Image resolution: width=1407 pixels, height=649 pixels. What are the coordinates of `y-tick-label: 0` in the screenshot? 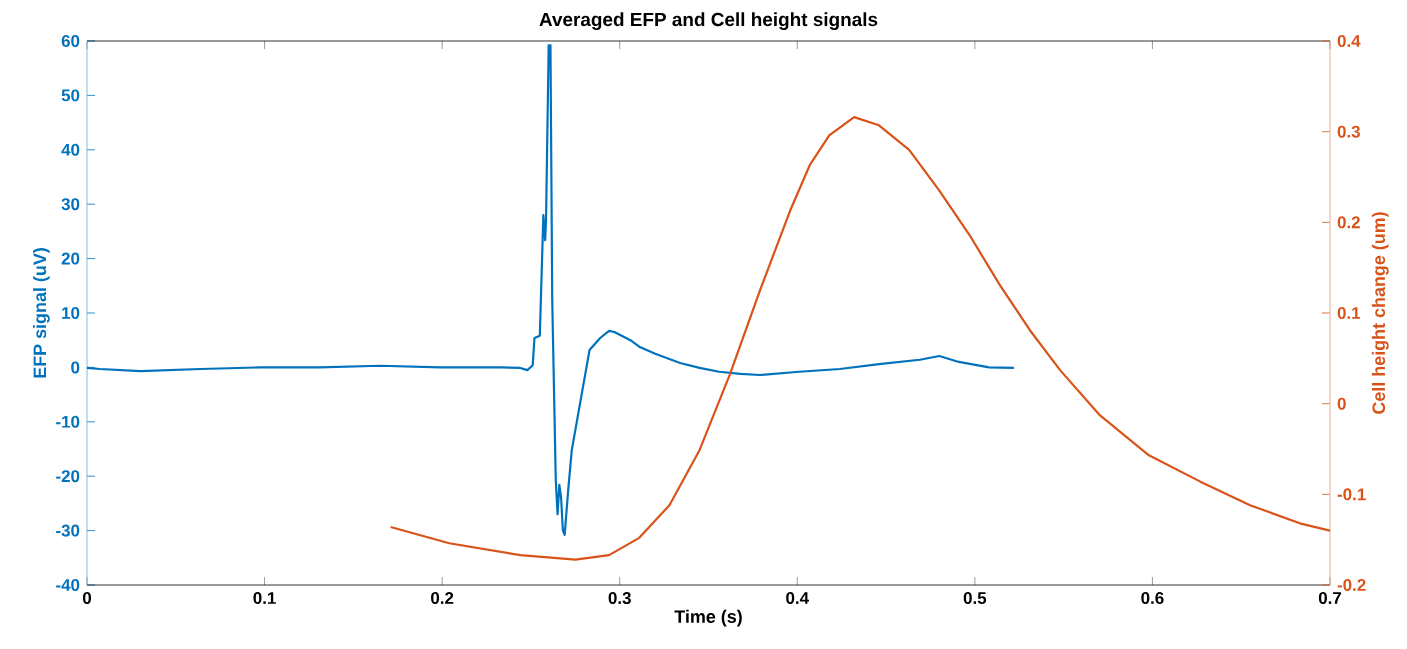 It's located at (75, 367).